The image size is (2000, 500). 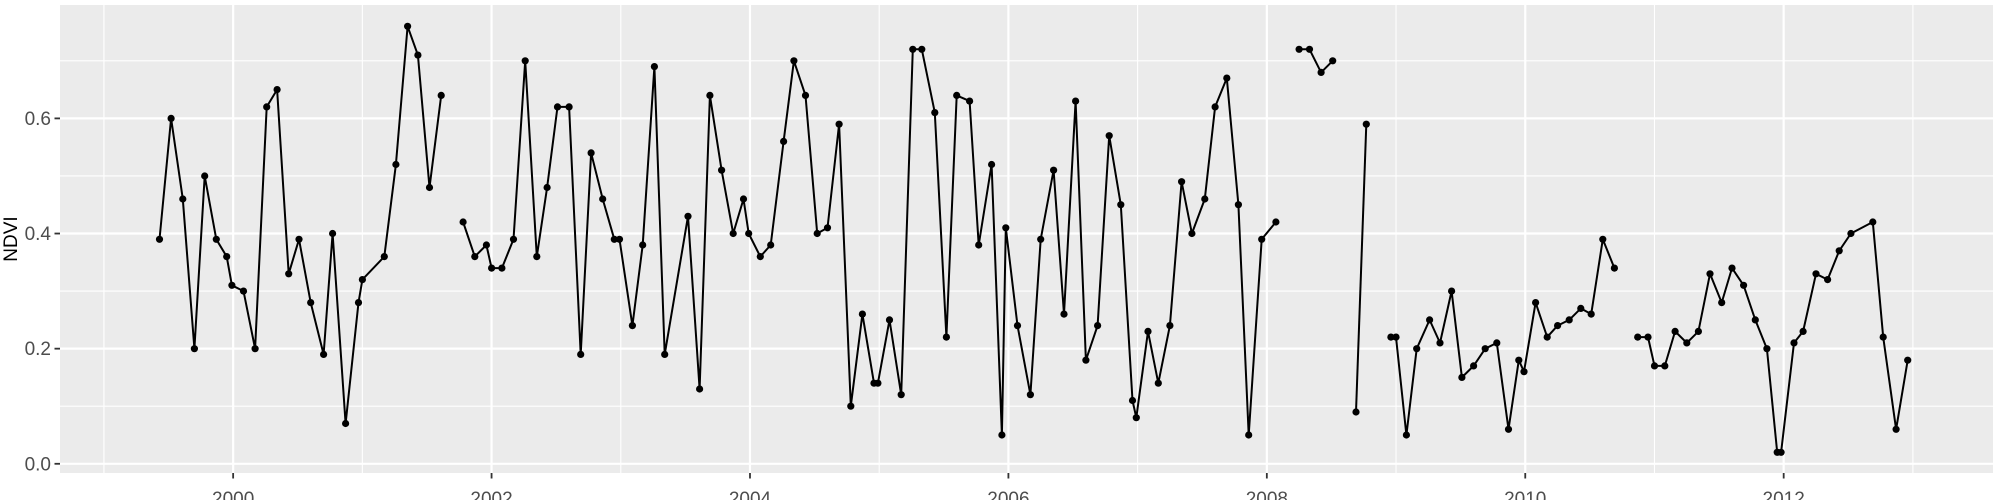 What do you see at coordinates (750, 494) in the screenshot?
I see `x-tick-label: 2004` at bounding box center [750, 494].